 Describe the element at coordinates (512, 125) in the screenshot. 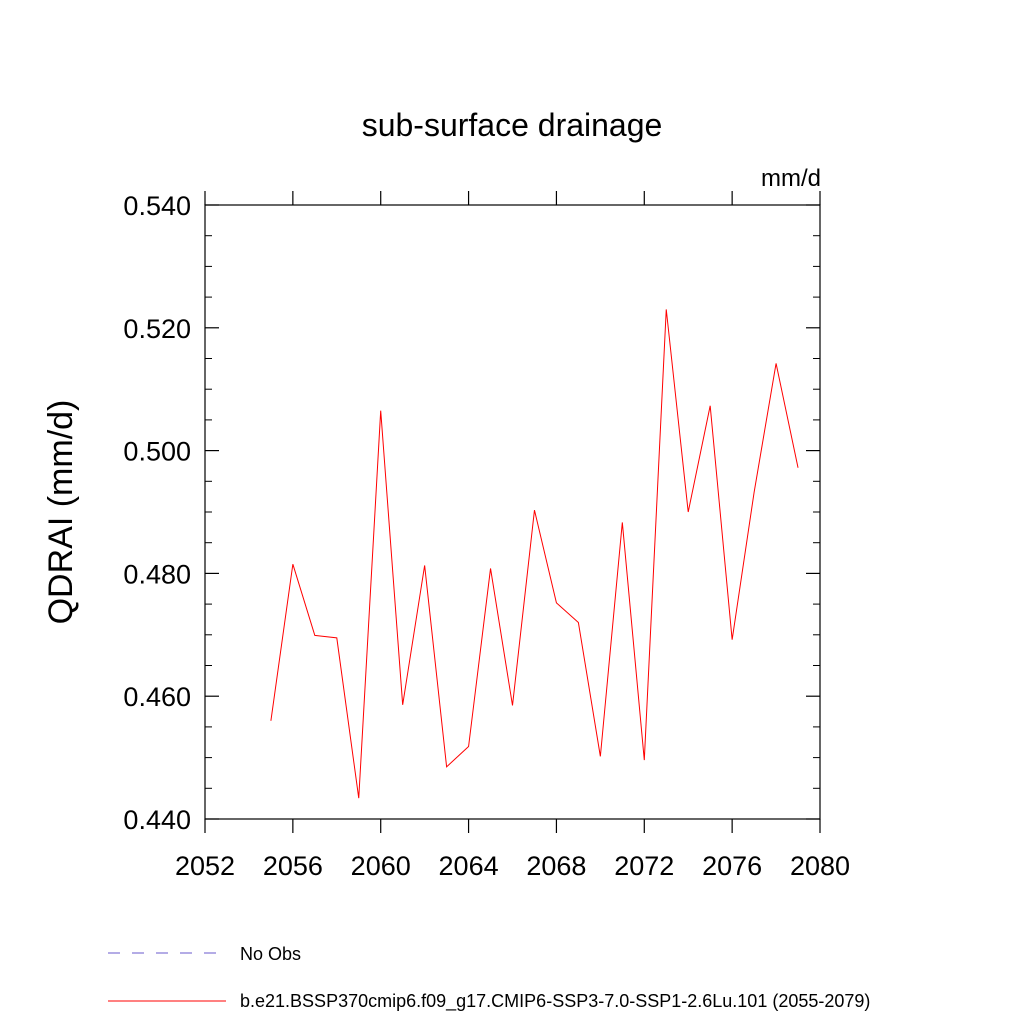

I see `chart-title: sub-surface drainage` at that location.